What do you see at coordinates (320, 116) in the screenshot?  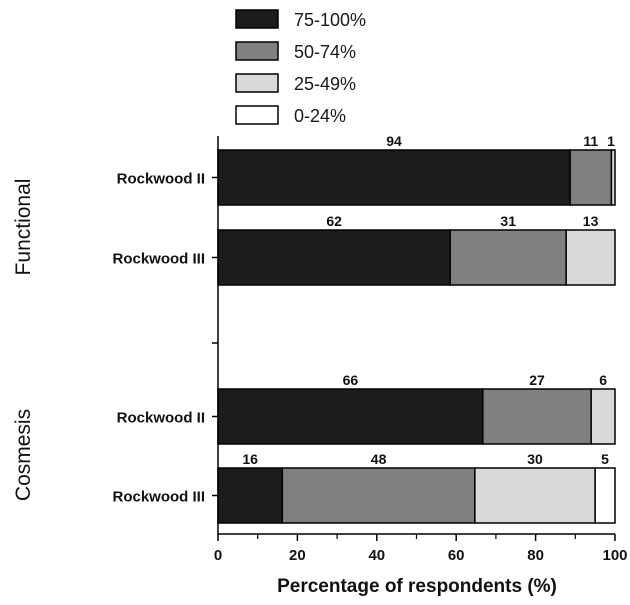 I see `legend-label-0-24: 0-24%` at bounding box center [320, 116].